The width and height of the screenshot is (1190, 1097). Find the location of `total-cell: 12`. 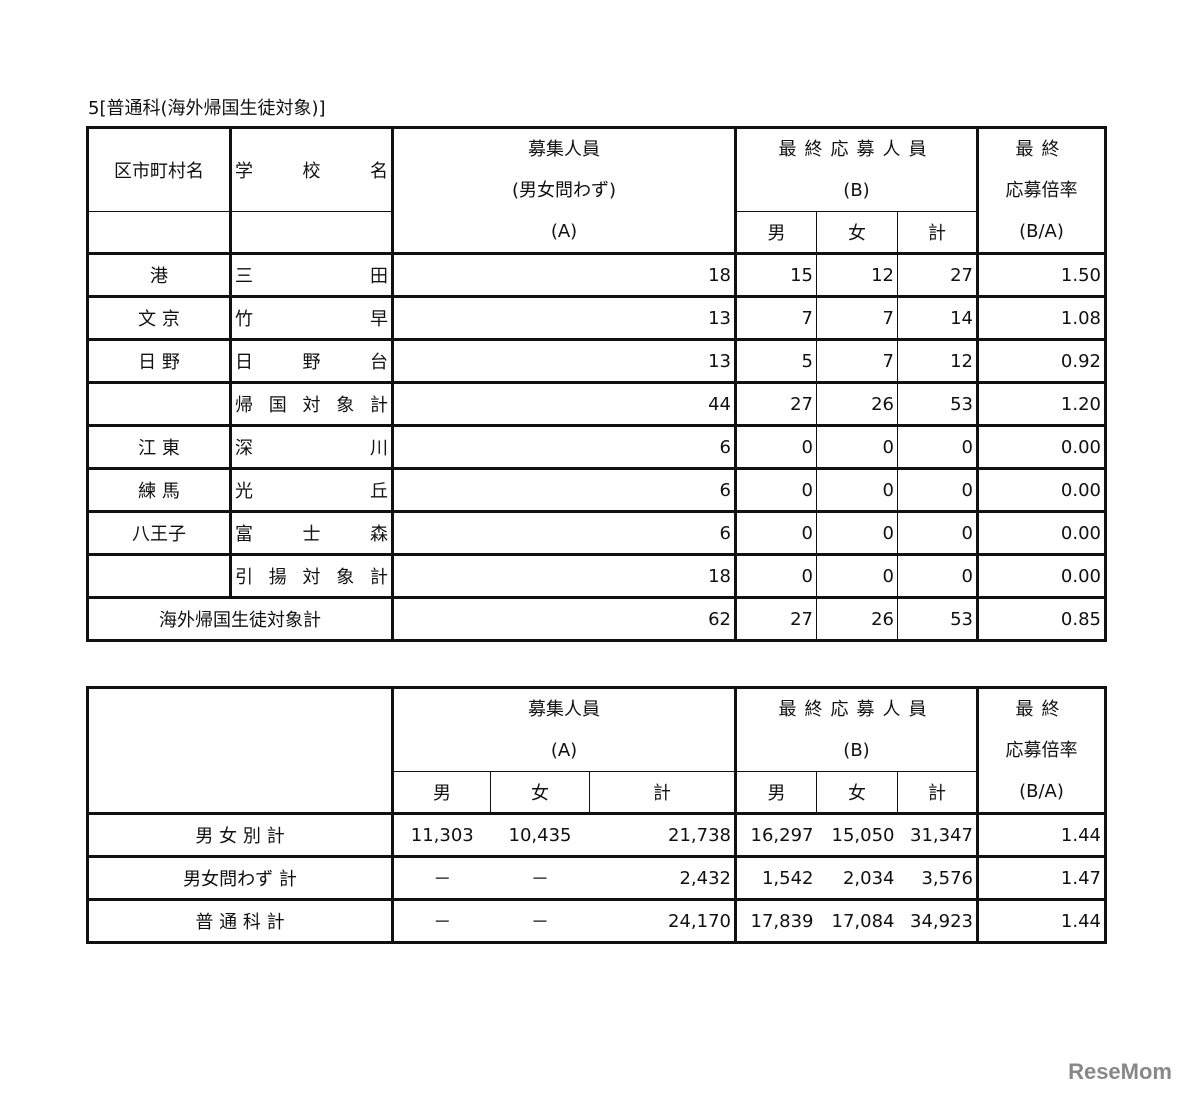

total-cell: 12 is located at coordinates (938, 360).